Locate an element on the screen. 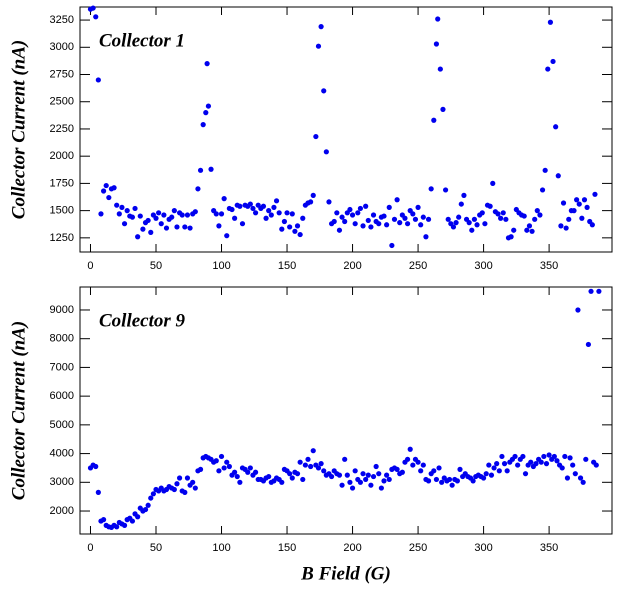 The height and width of the screenshot is (591, 622). y-axis-label: Collector Current (nA) is located at coordinates (18, 410).